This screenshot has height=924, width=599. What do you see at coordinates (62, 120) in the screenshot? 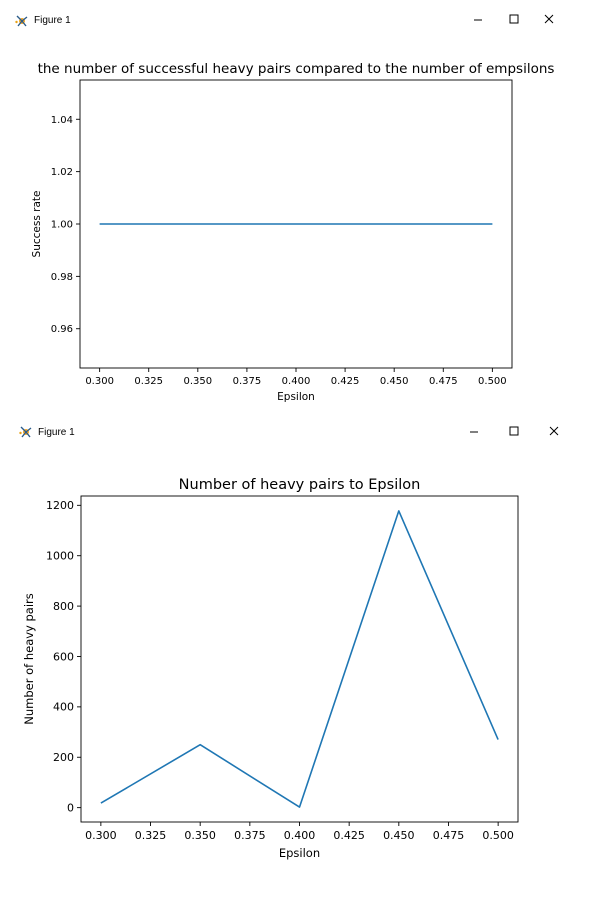
I see `y-tick-label: 1.04` at bounding box center [62, 120].